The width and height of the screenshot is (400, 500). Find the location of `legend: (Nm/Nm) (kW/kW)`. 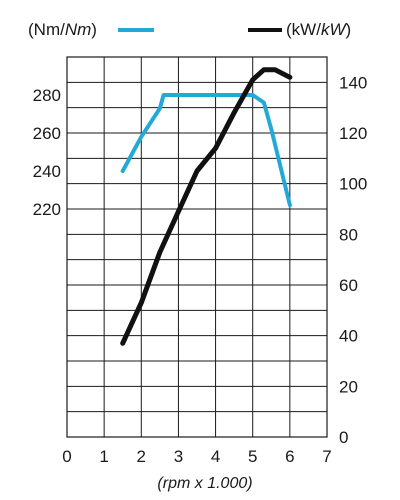

legend: (Nm/Nm) (kW/kW) is located at coordinates (189, 29).